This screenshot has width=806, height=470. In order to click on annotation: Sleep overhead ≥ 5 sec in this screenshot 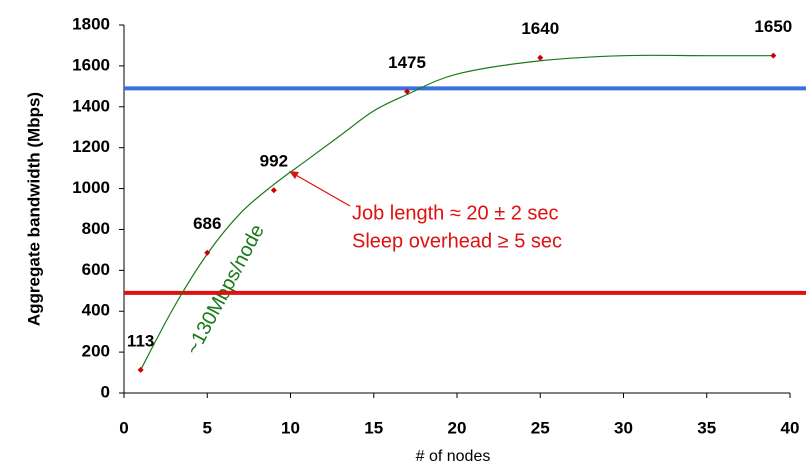, I will do `click(457, 241)`.